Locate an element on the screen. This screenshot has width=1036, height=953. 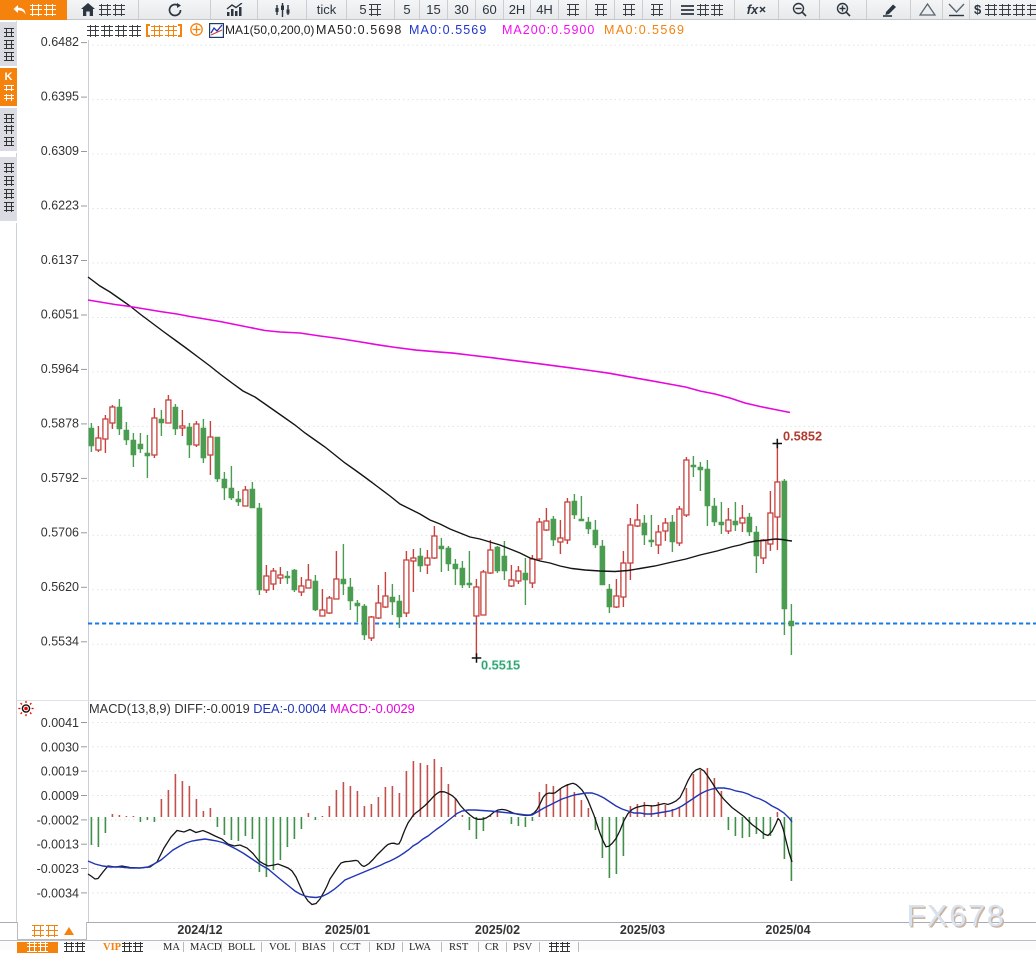
svg-text: 0.5852 is located at coordinates (802, 436).